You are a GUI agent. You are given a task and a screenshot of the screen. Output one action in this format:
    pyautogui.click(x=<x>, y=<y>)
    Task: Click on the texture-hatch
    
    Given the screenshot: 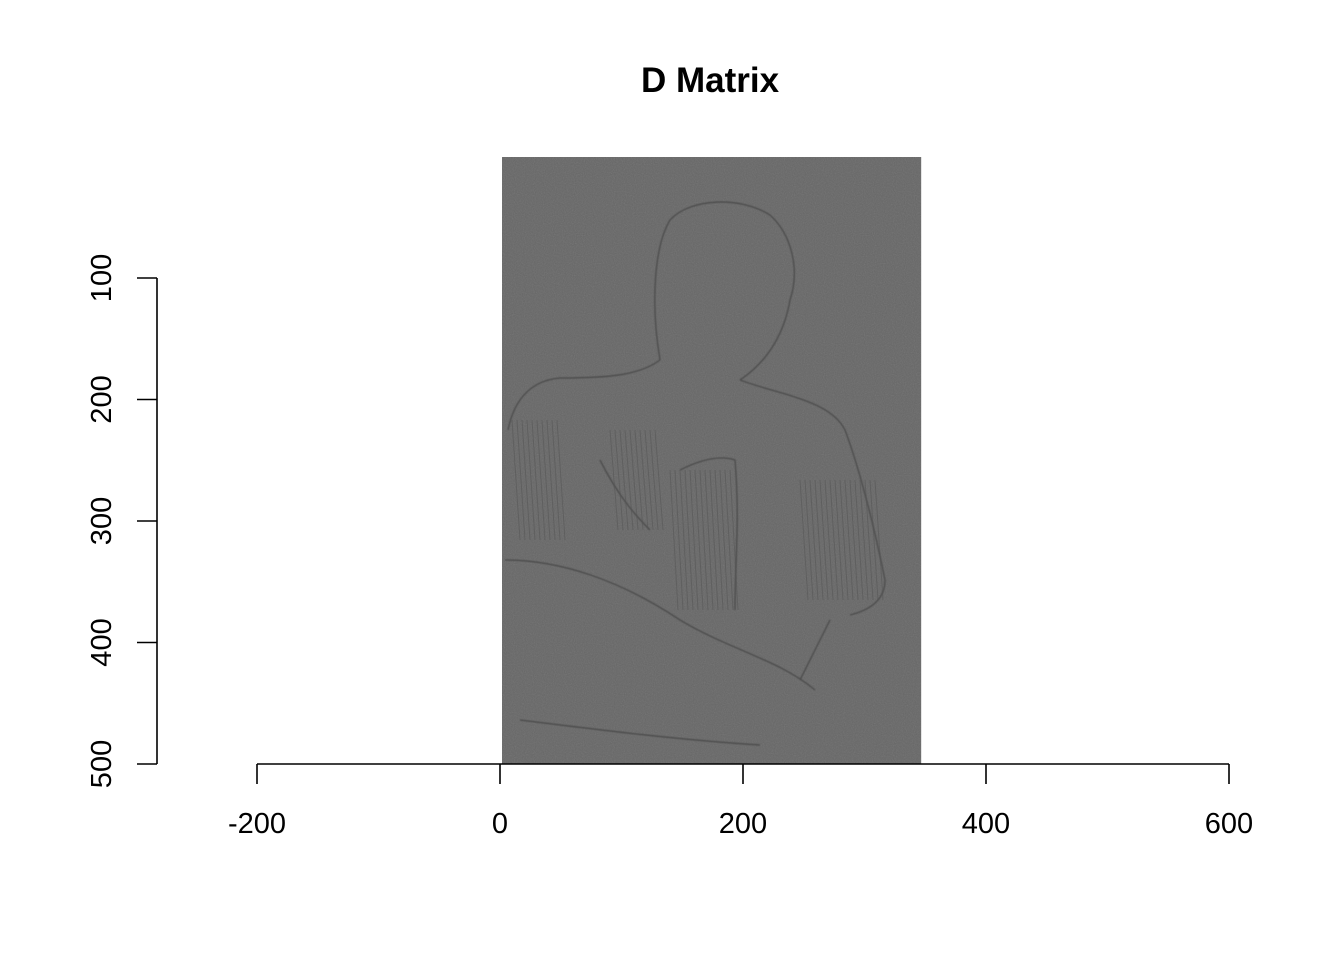 What is the action you would take?
    pyautogui.click(x=697, y=515)
    